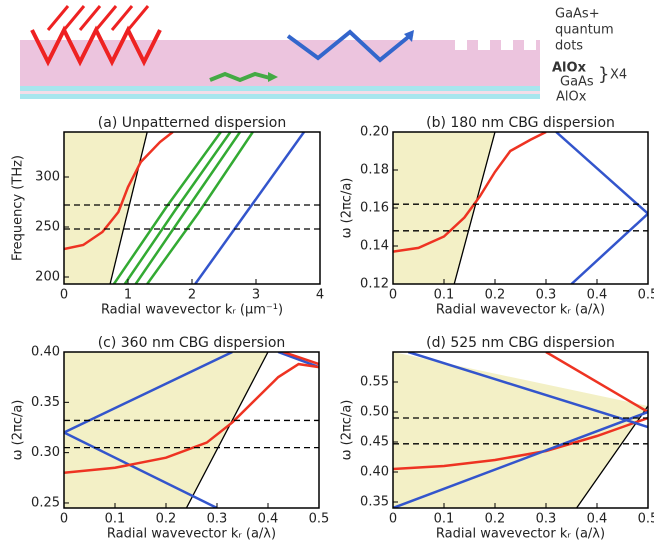 This screenshot has height=542, width=654. I want to click on y-tick-label: 0.14, so click(374, 246).